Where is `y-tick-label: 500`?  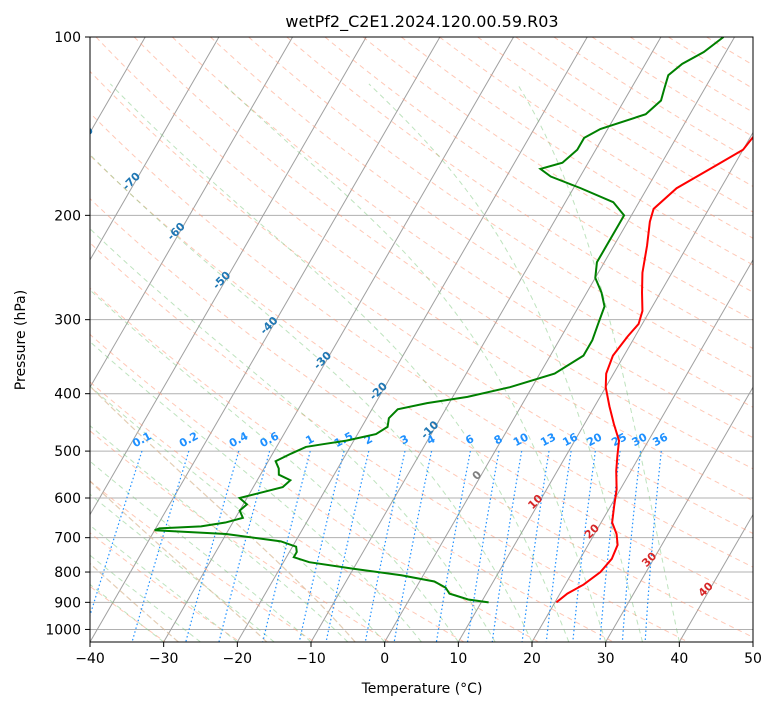 y-tick-label: 500 is located at coordinates (67, 452).